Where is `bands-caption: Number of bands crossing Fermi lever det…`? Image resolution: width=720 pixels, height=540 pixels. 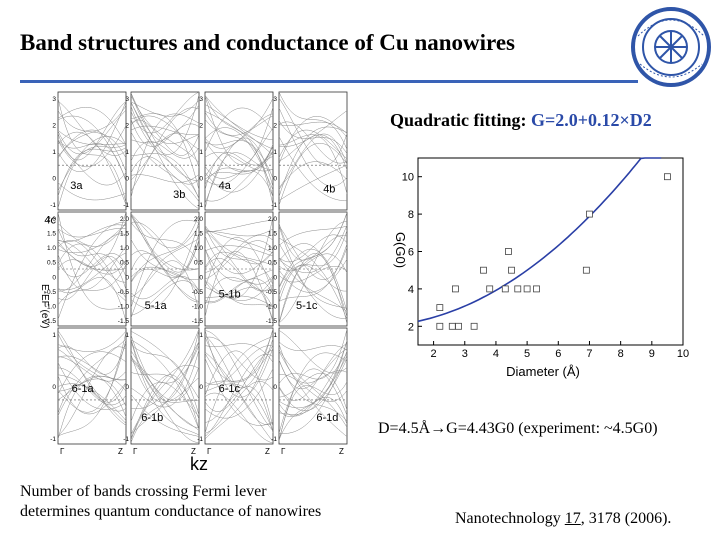
bands-caption: Number of bands crossing Fermi lever det… is located at coordinates (170, 502).